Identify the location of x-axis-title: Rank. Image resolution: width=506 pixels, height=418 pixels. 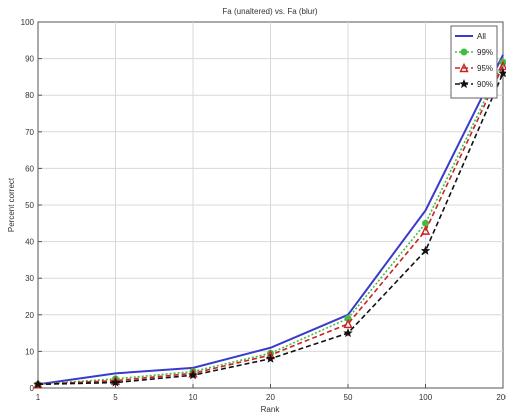
(271, 409).